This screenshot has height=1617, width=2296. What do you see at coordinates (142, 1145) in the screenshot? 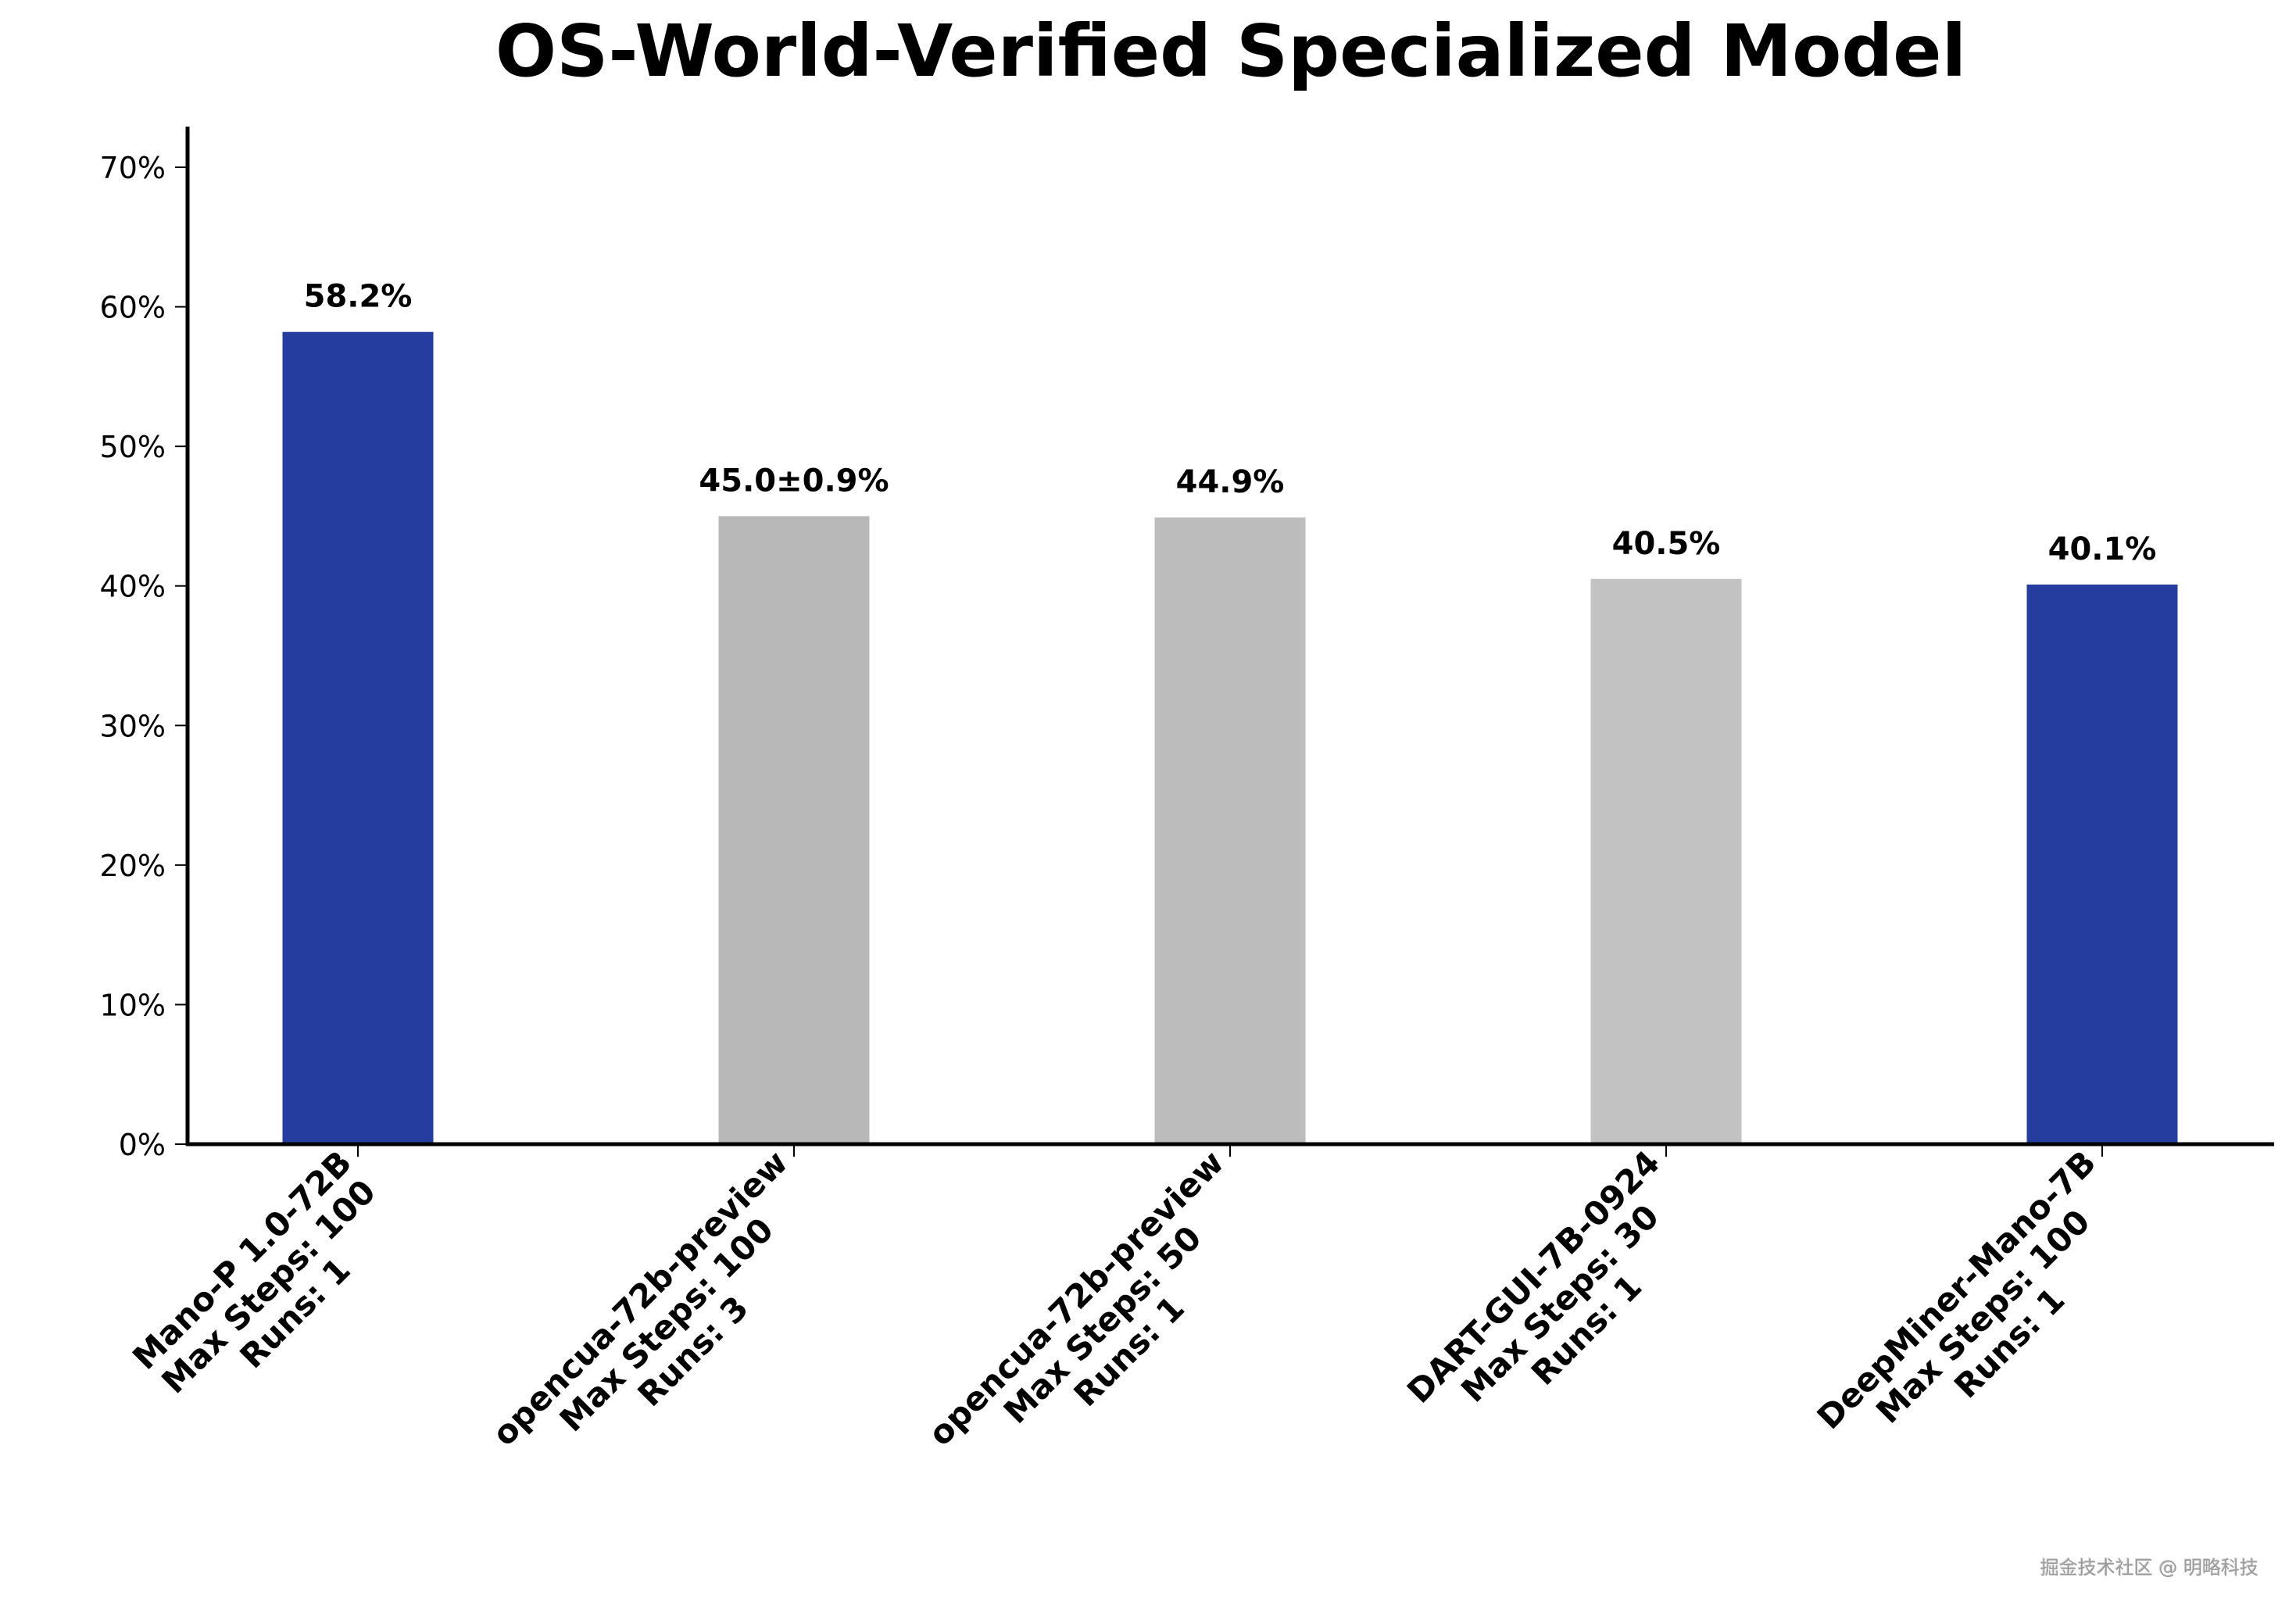
I see `y-tick-label: 0%` at bounding box center [142, 1145].